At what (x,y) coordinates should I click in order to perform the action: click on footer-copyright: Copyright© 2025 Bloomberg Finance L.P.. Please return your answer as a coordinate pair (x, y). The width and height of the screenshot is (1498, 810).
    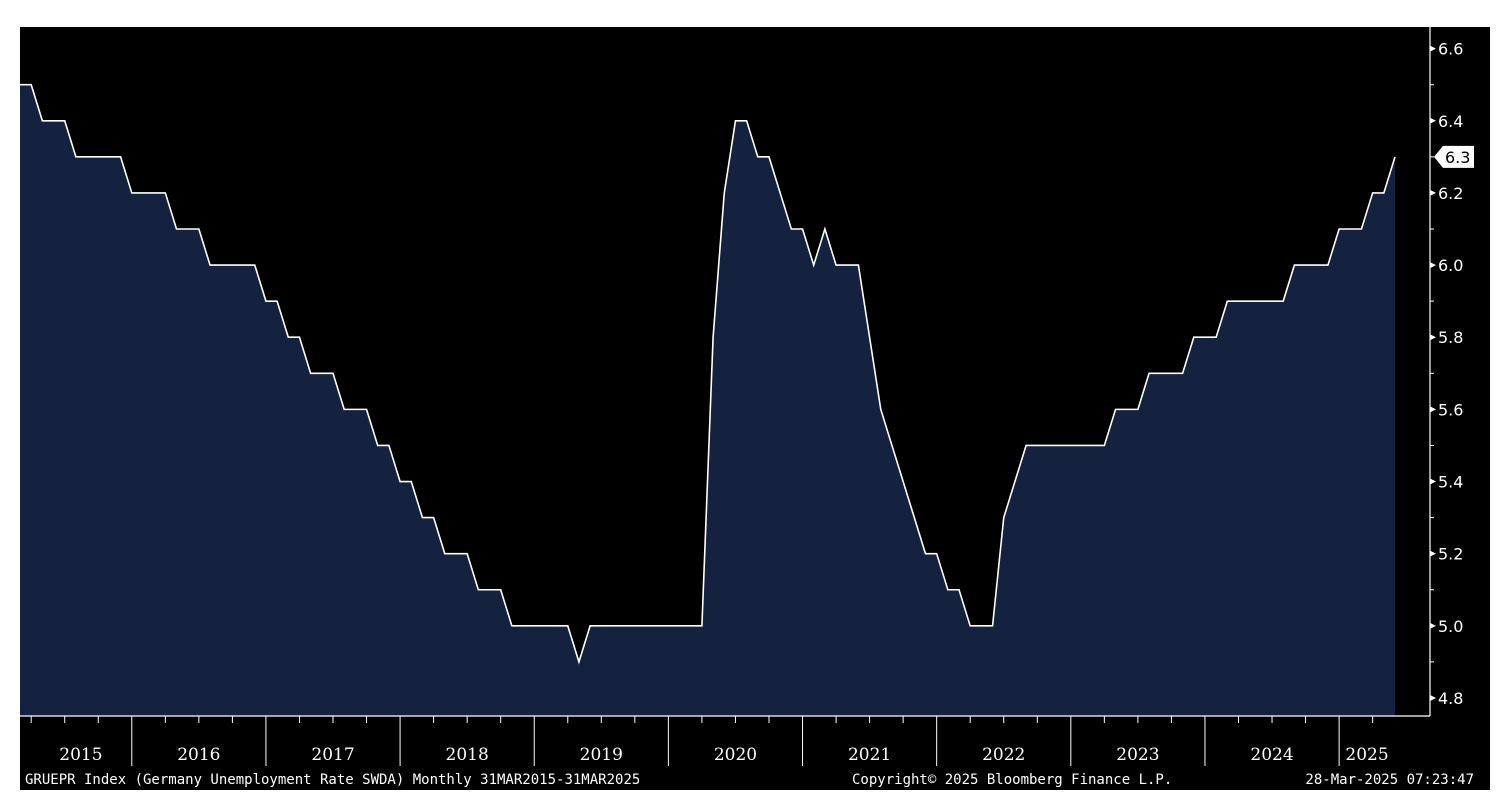
    Looking at the image, I should click on (1012, 780).